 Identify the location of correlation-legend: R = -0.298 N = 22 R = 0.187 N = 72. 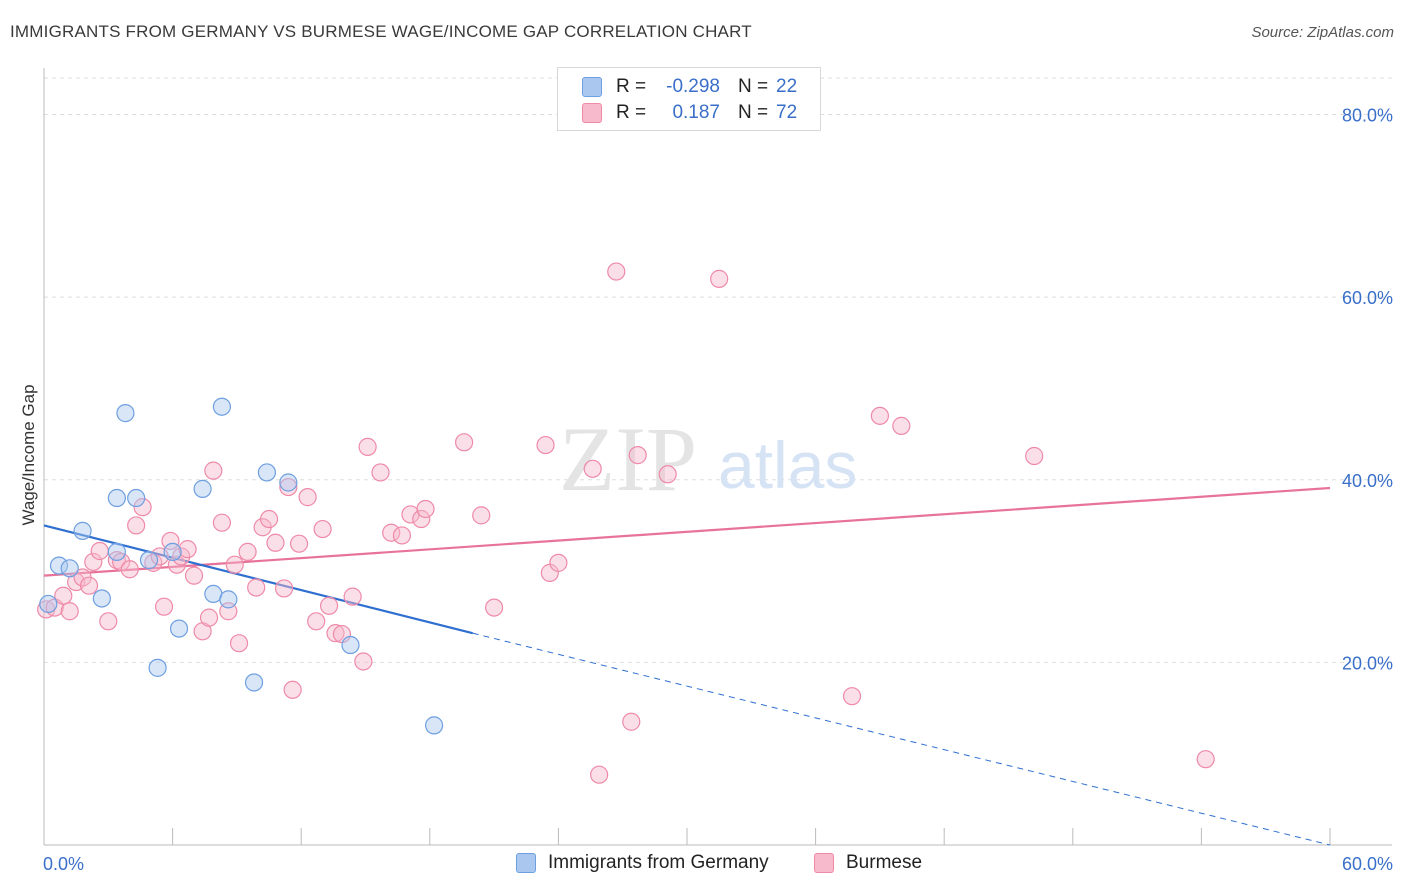
(689, 99).